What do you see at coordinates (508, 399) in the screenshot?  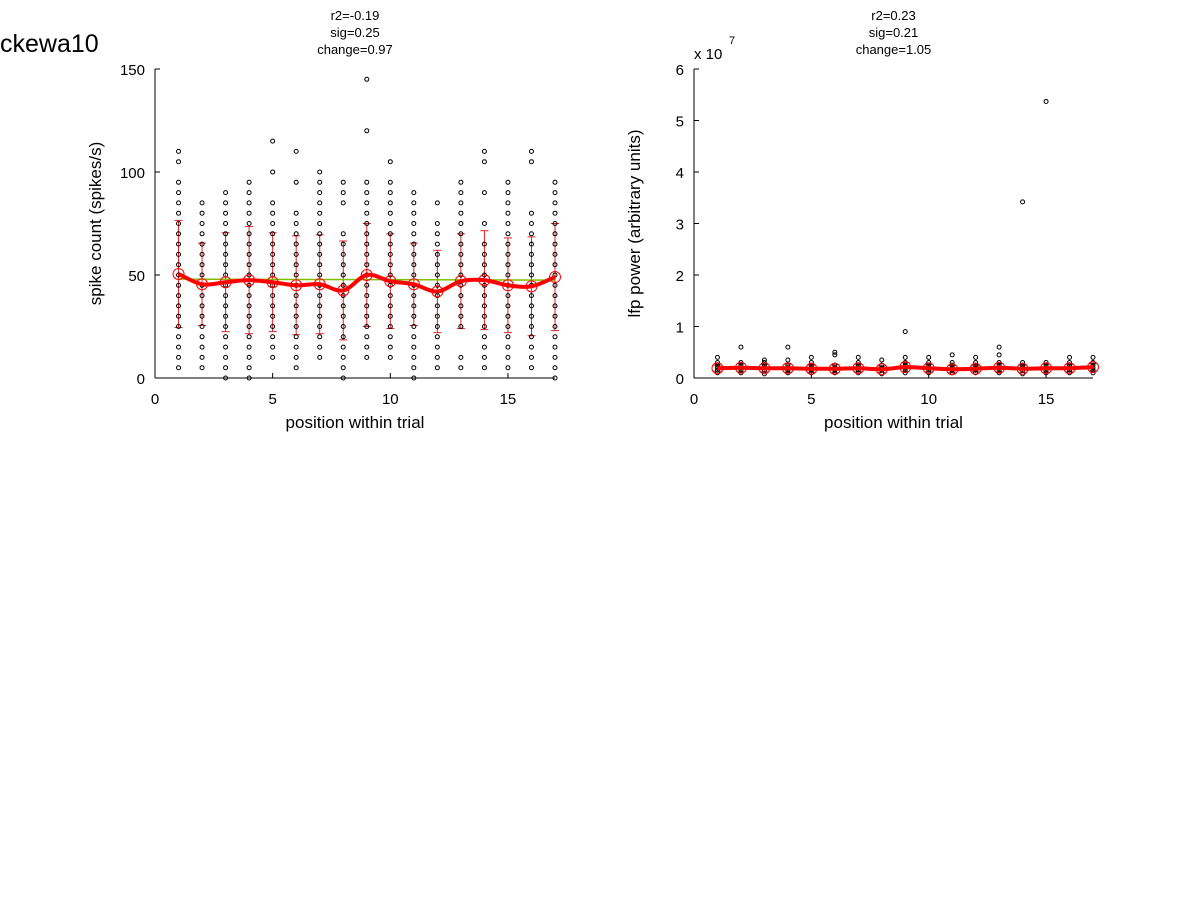 I see `x-tick-label: 15` at bounding box center [508, 399].